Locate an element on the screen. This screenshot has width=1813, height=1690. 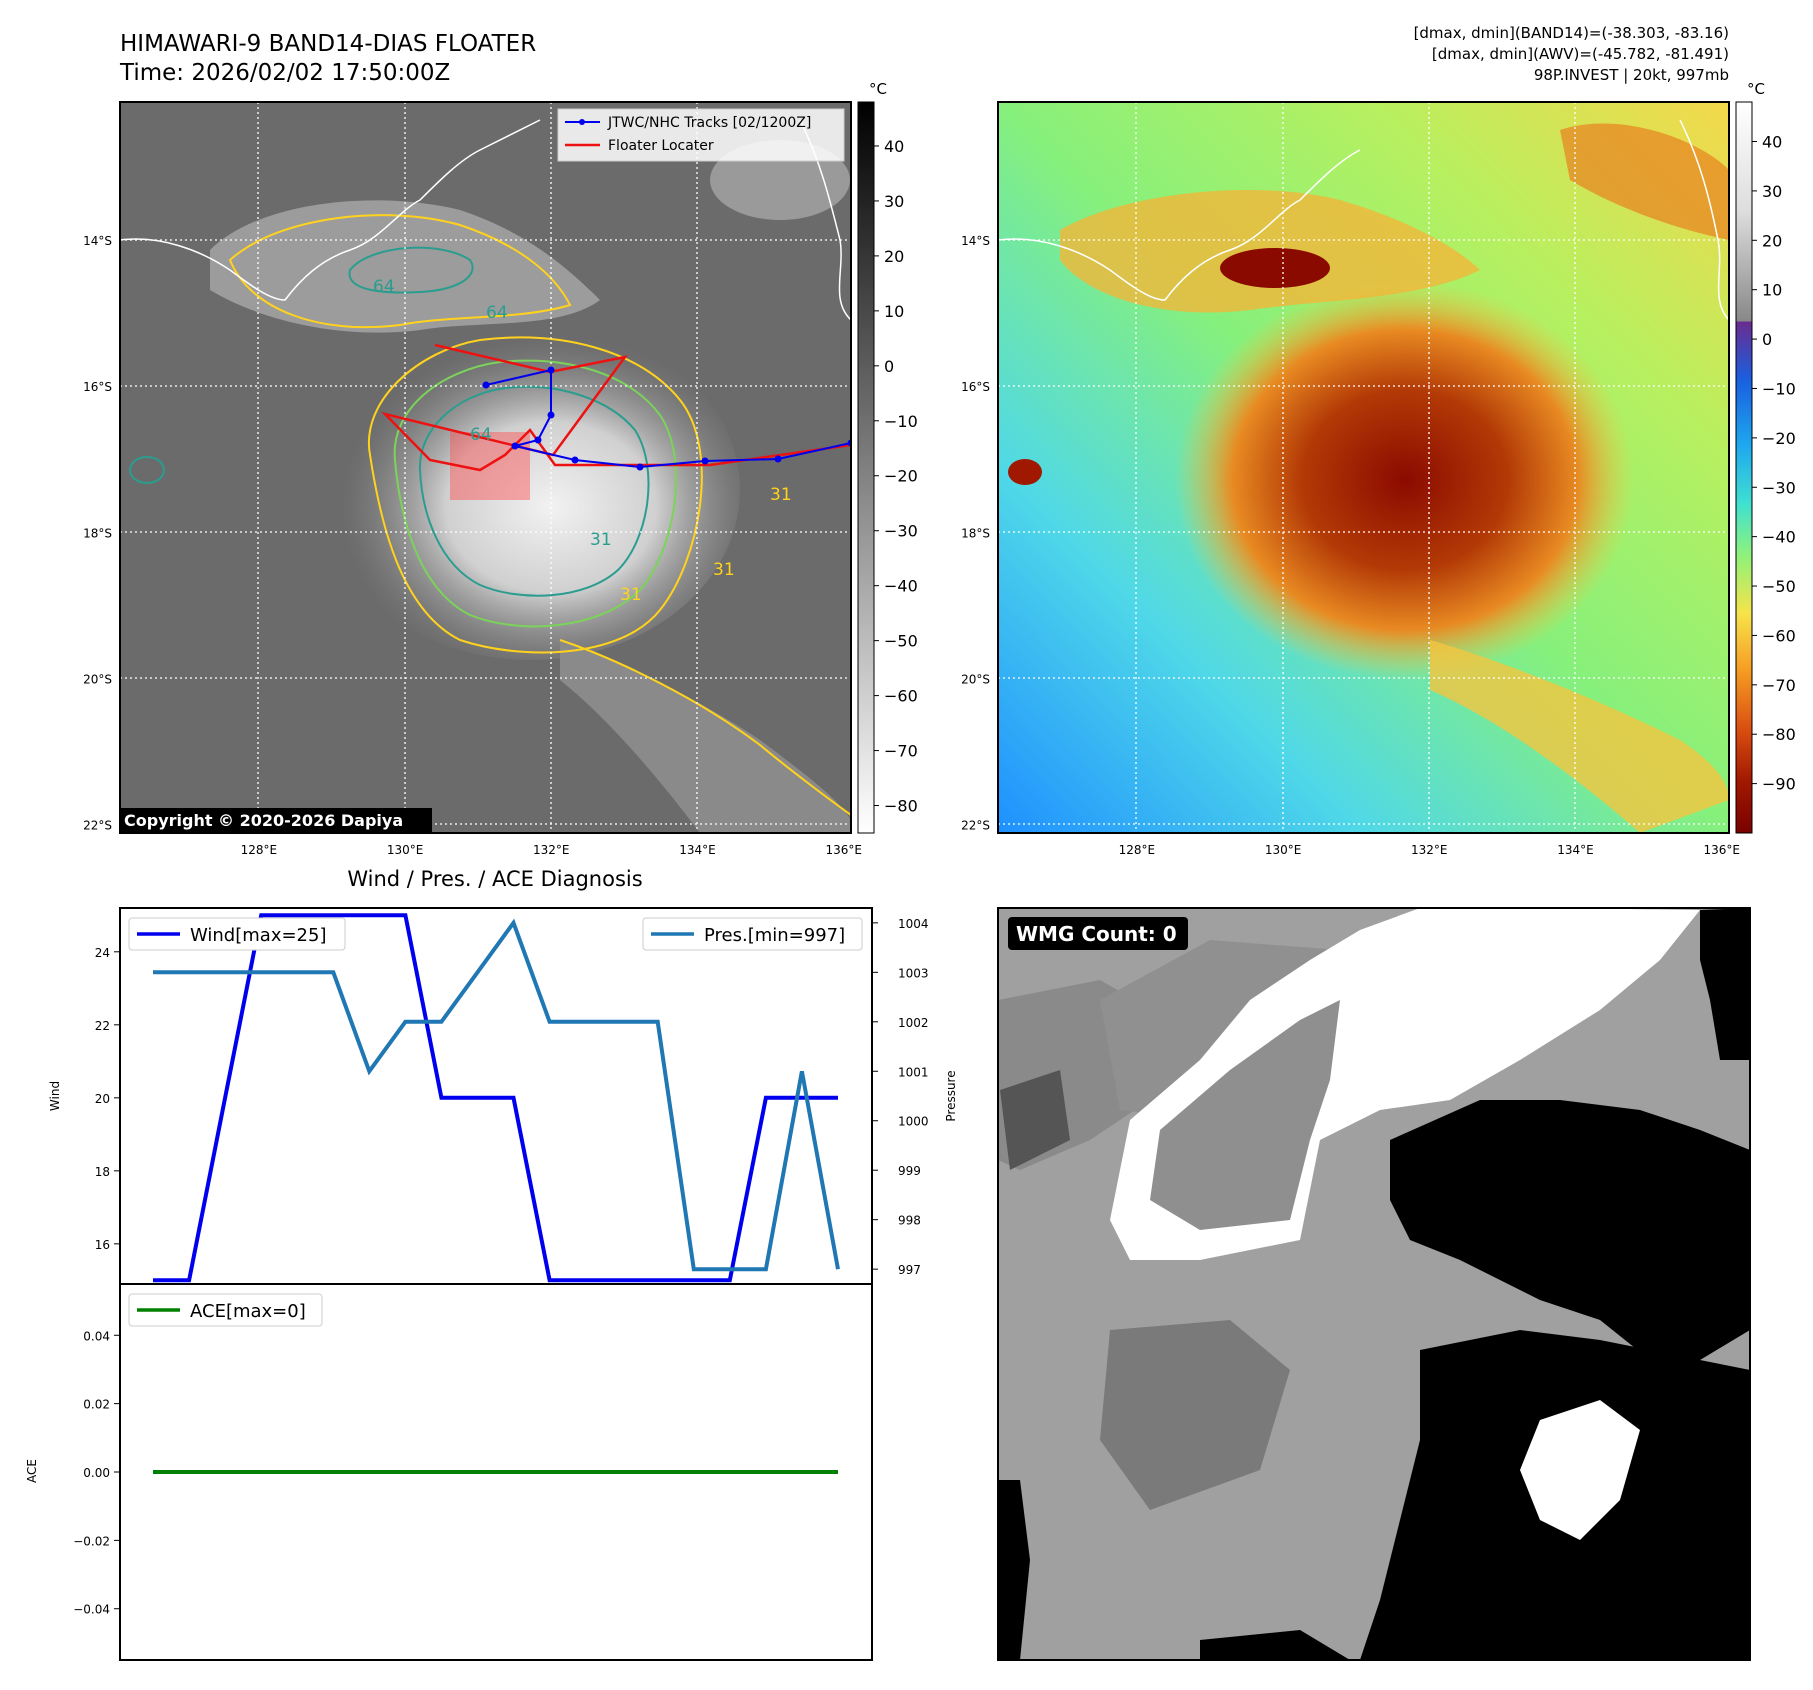
wmg-label-box is located at coordinates (1098, 933).